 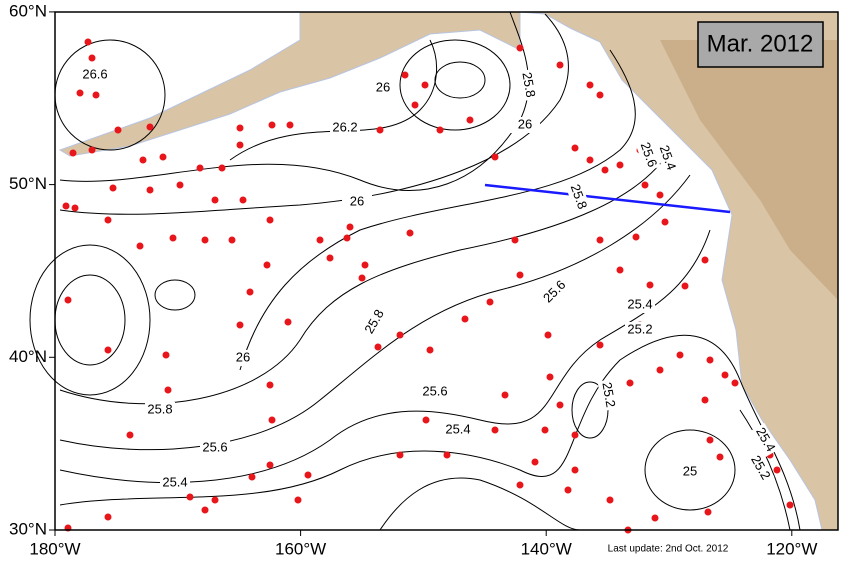 I want to click on lat-tick-label: 60°N, so click(x=28, y=10).